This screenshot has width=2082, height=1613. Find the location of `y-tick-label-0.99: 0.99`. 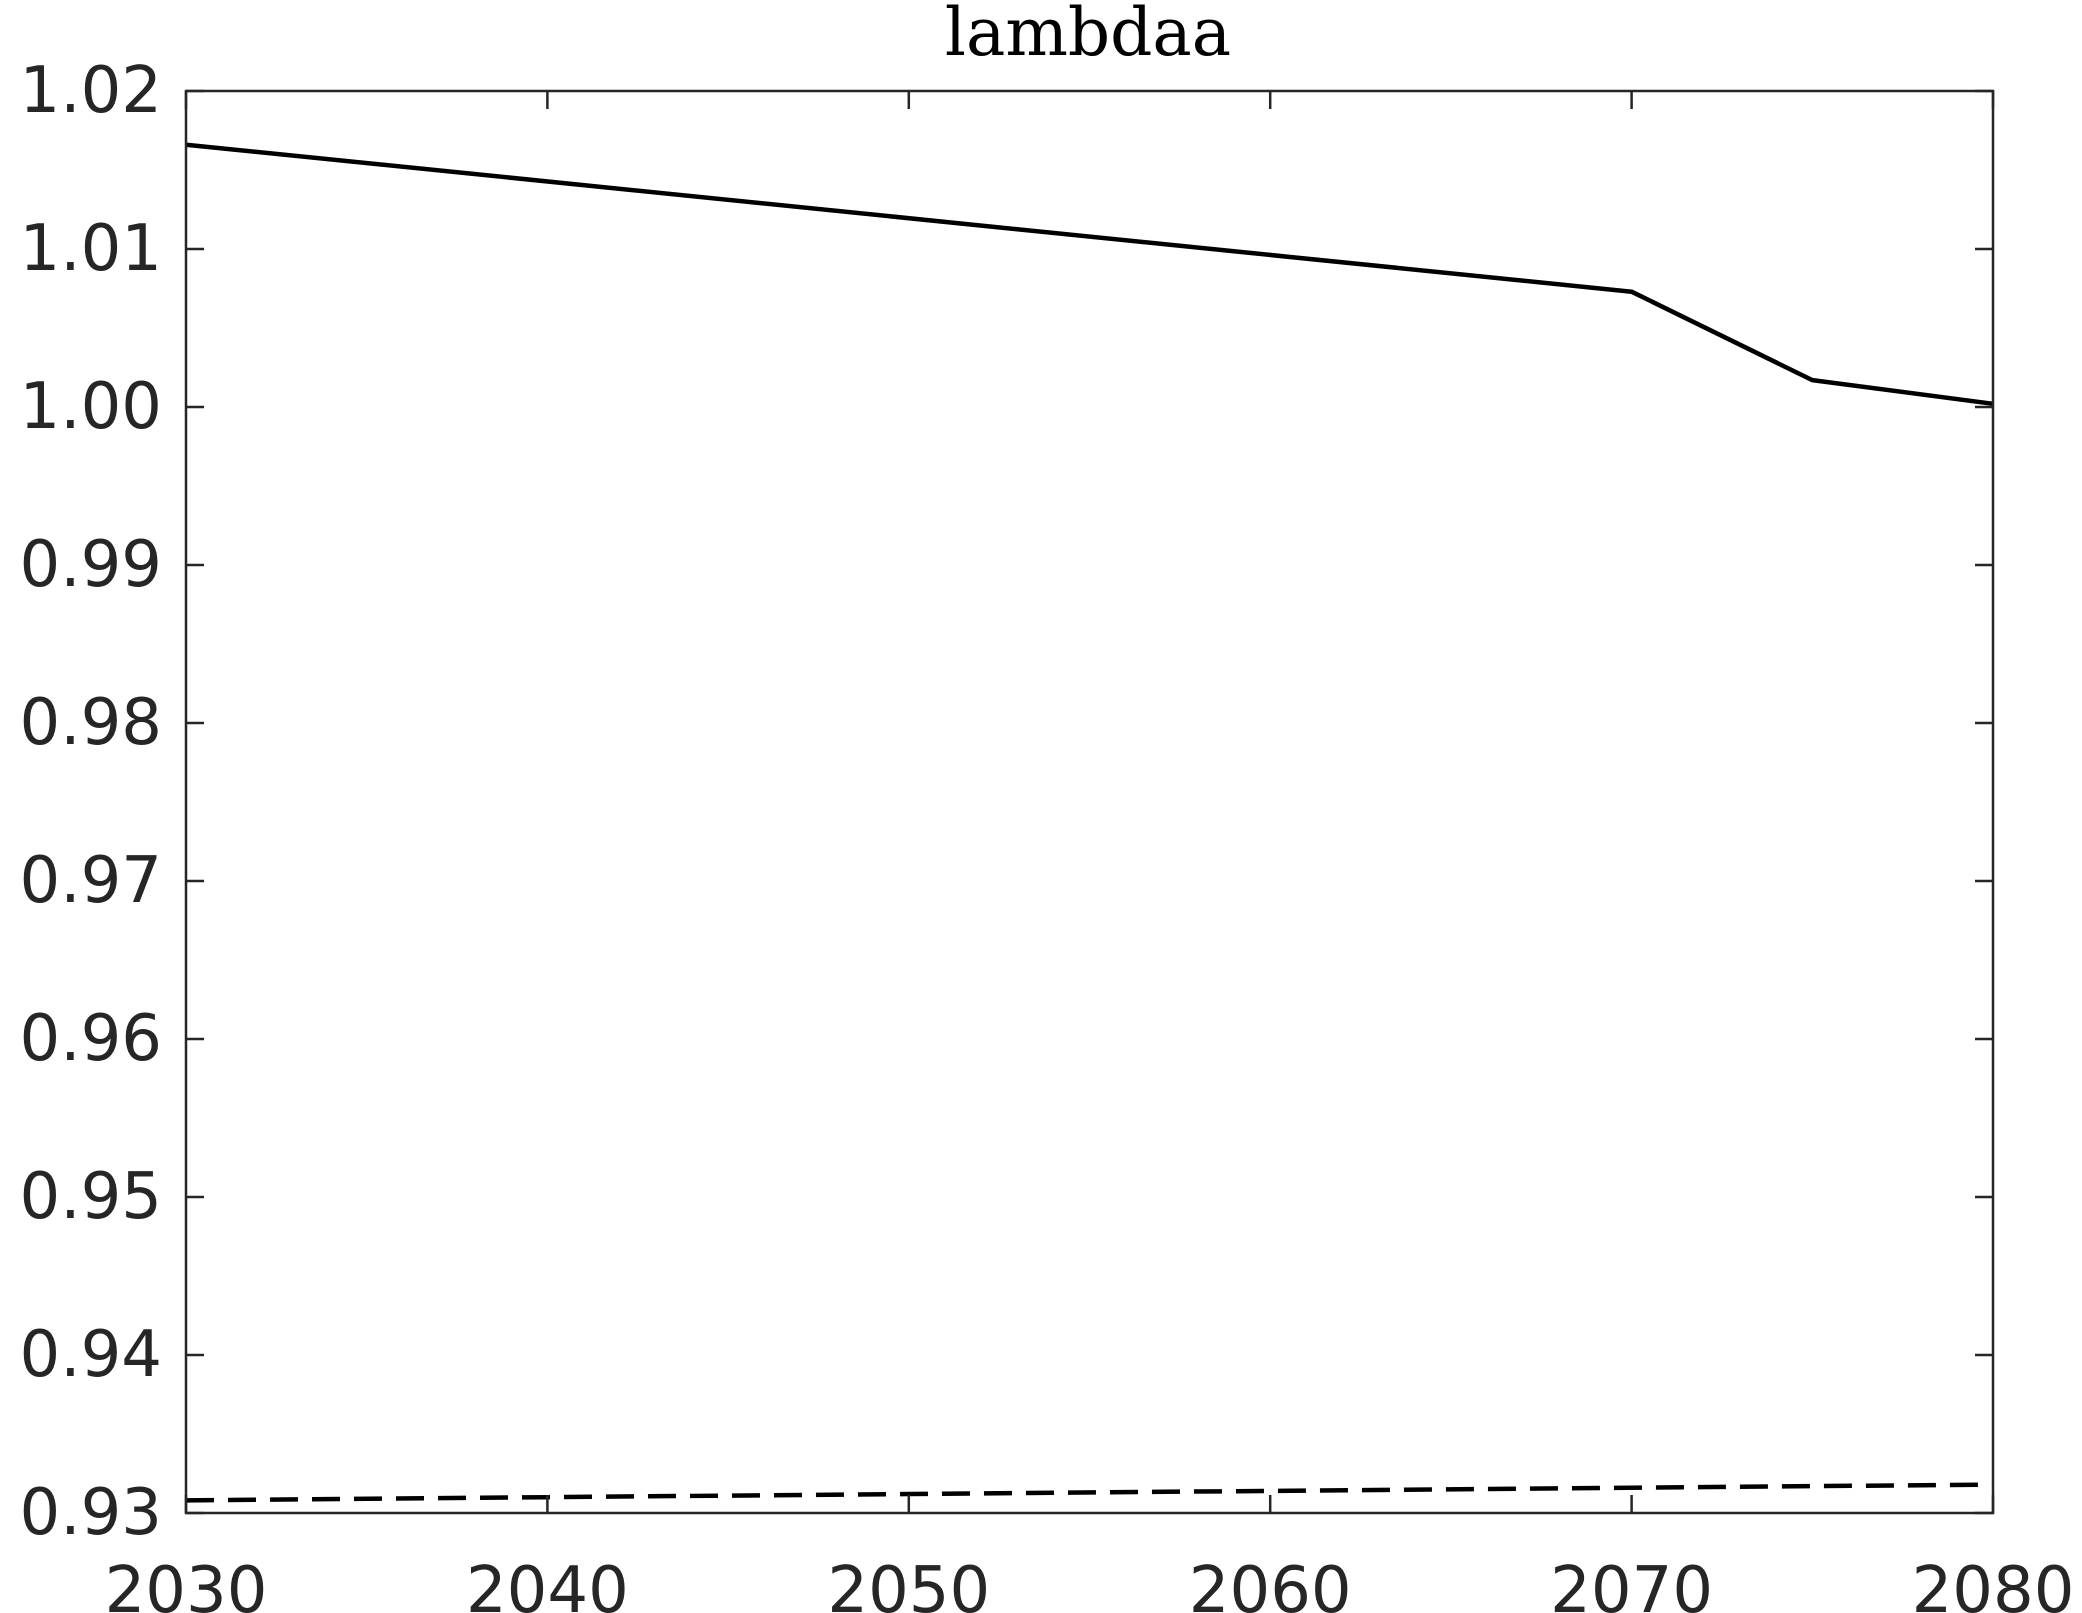

y-tick-label-0.99: 0.99 is located at coordinates (91, 565).